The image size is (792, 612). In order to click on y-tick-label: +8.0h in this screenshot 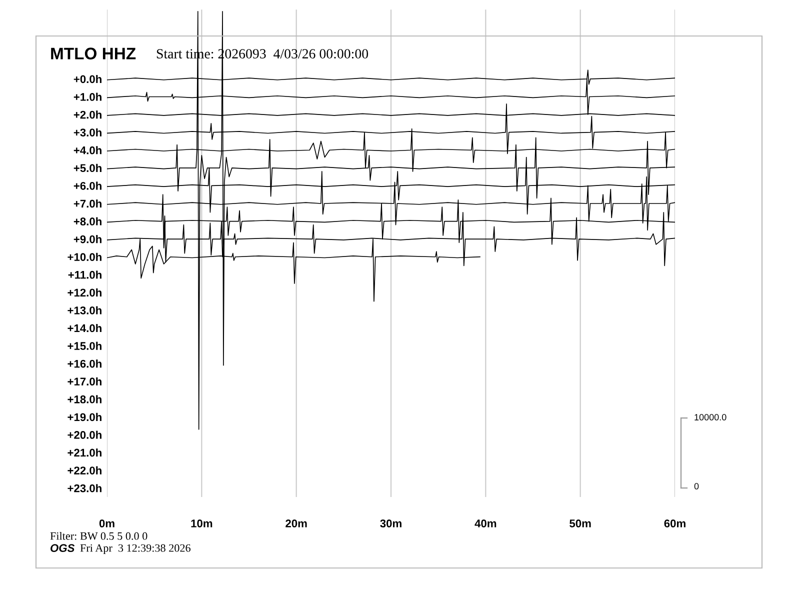, I will do `click(88, 221)`.